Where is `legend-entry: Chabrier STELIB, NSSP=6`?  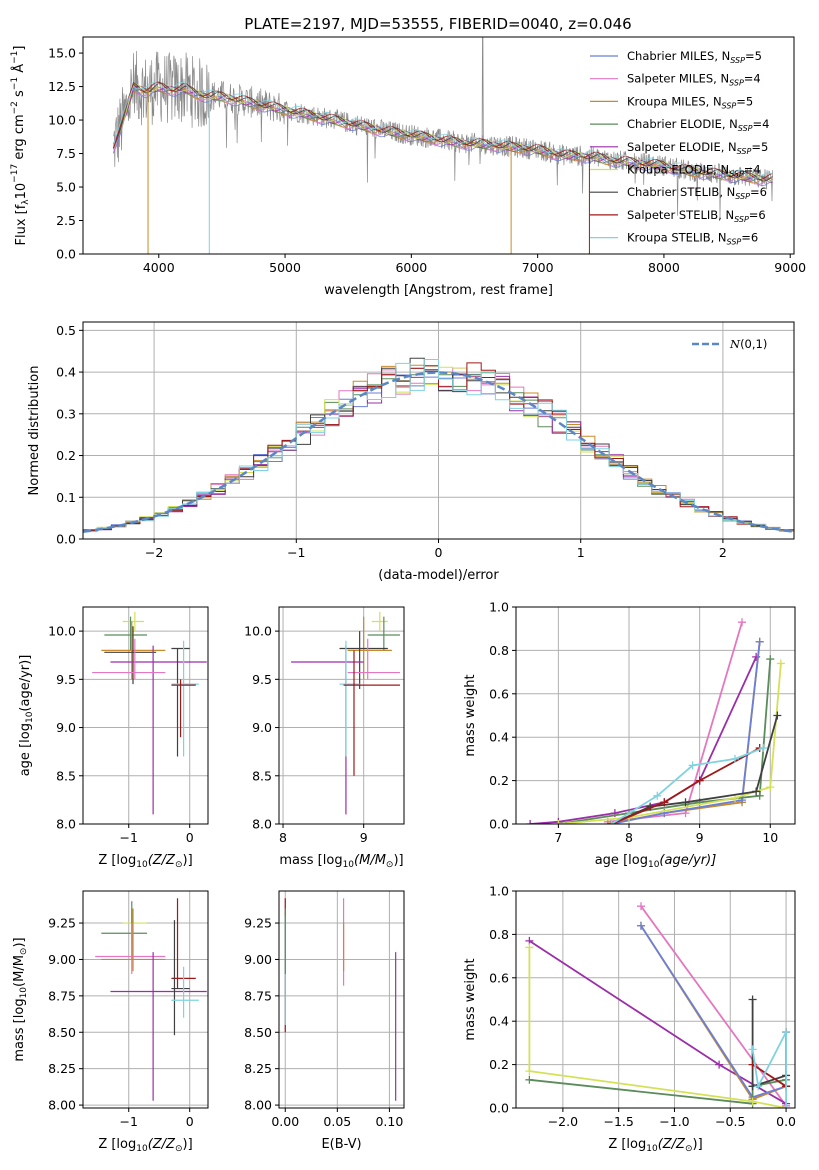
legend-entry: Chabrier STELIB, NSSP=6 is located at coordinates (697, 193).